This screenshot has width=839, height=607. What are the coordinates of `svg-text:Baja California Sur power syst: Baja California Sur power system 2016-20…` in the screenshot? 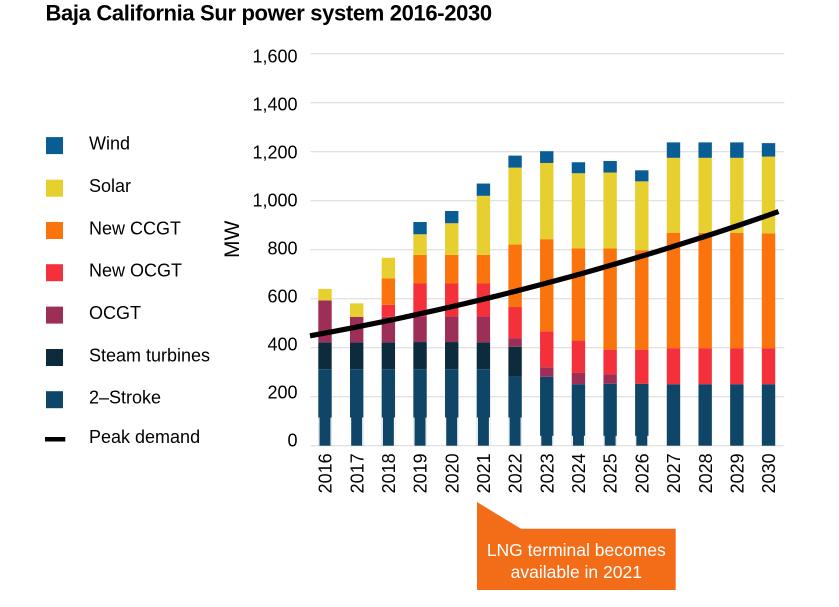 It's located at (269, 13).